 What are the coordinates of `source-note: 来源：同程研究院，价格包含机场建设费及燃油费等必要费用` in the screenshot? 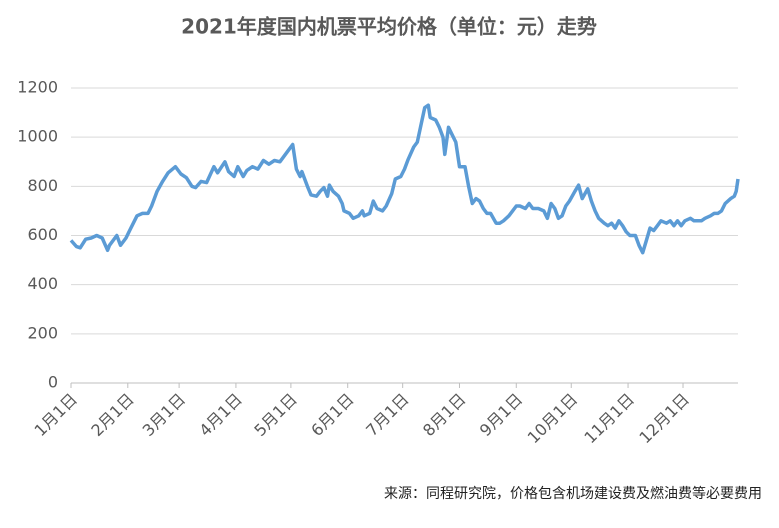 It's located at (573, 493).